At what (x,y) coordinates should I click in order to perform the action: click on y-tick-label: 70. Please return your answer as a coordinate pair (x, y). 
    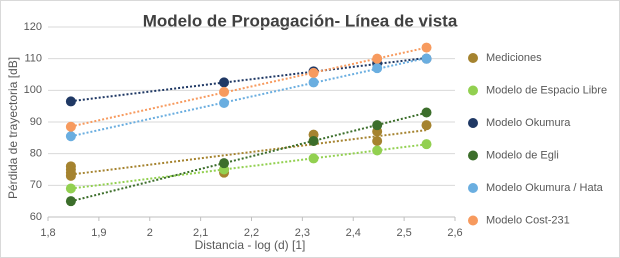
    Looking at the image, I should click on (36, 185).